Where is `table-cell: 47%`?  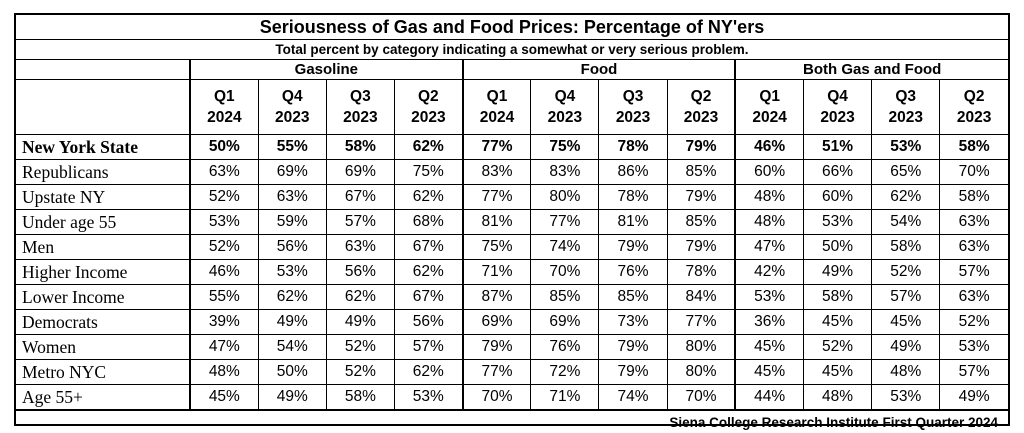
table-cell: 47% is located at coordinates (769, 247).